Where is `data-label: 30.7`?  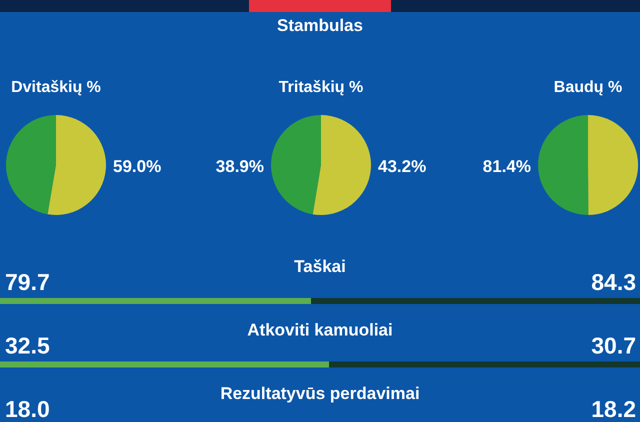 data-label: 30.7 is located at coordinates (613, 345).